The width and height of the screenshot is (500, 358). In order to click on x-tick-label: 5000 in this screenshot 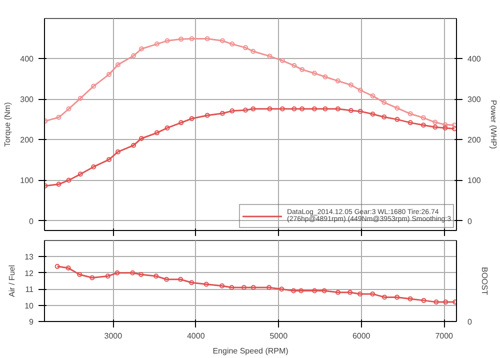, I will do `click(279, 336)`.